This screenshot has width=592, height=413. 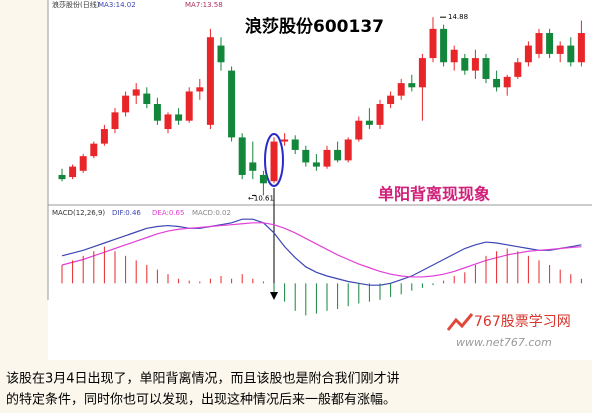 What do you see at coordinates (522, 322) in the screenshot?
I see `logo-name: 767股票学习网` at bounding box center [522, 322].